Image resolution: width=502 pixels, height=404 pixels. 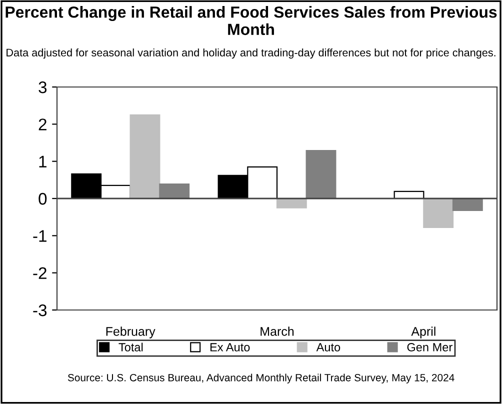 I want to click on y-tick-label: -3, so click(x=40, y=310).